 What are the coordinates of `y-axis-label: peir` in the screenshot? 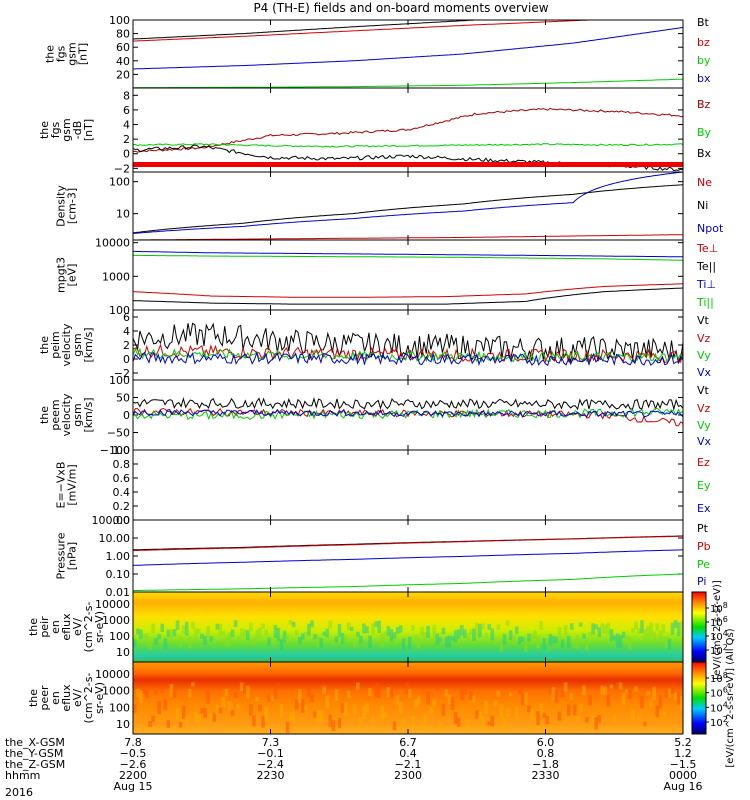 It's located at (44, 627).